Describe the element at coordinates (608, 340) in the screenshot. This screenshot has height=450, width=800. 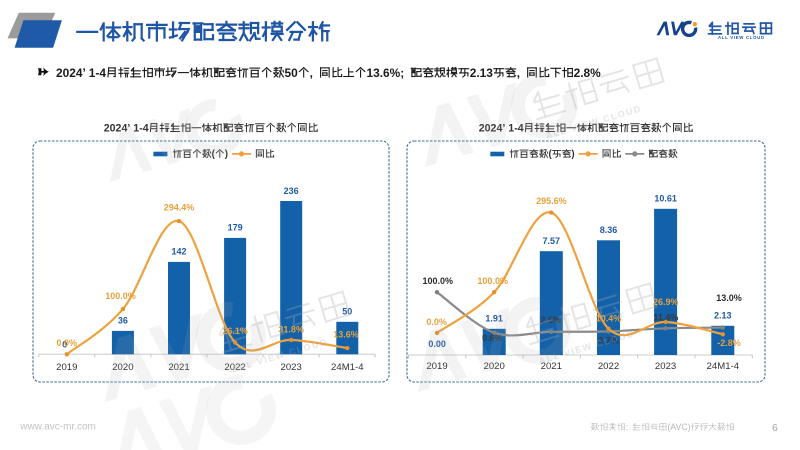
I see `svg-text: 3.7%` at that location.